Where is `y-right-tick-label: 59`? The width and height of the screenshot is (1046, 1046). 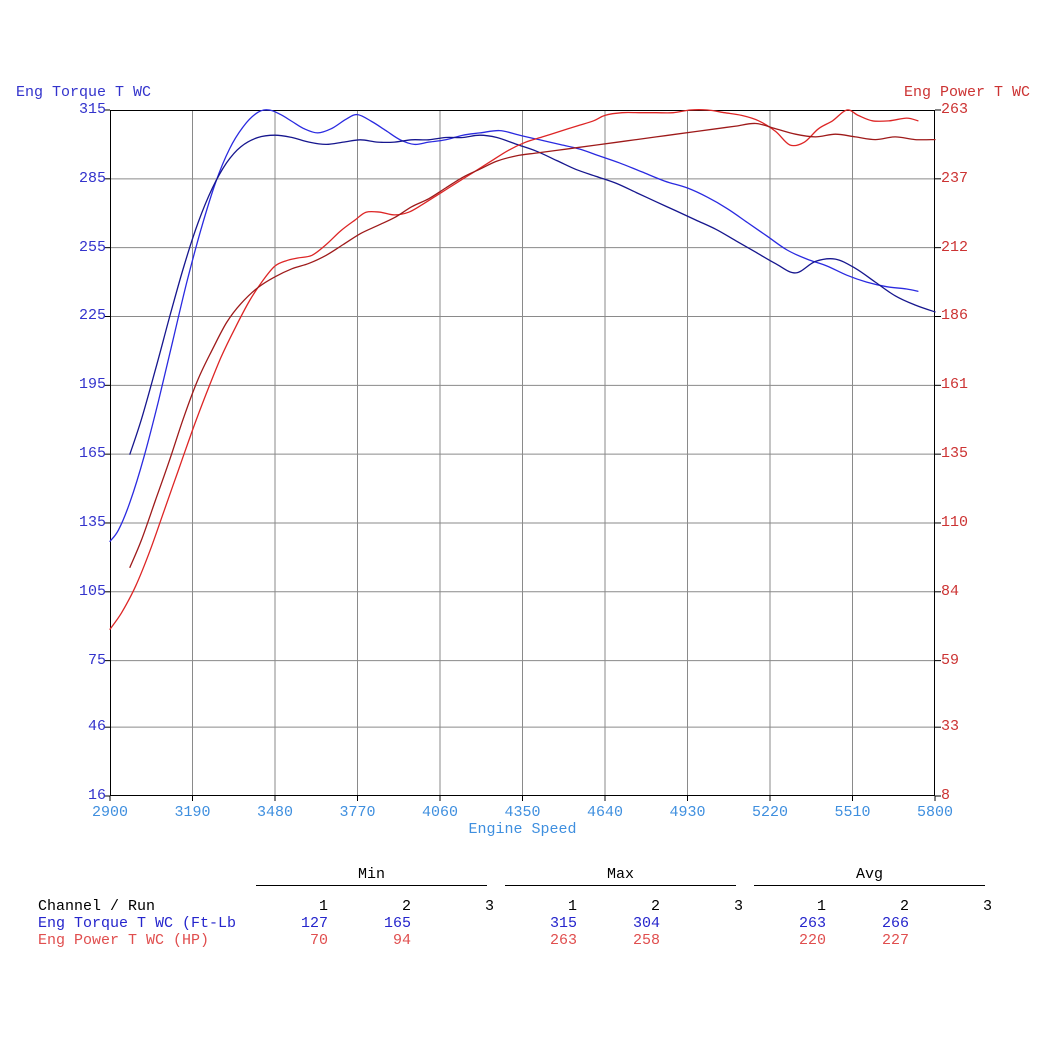 y-right-tick-label: 59 is located at coordinates (950, 660).